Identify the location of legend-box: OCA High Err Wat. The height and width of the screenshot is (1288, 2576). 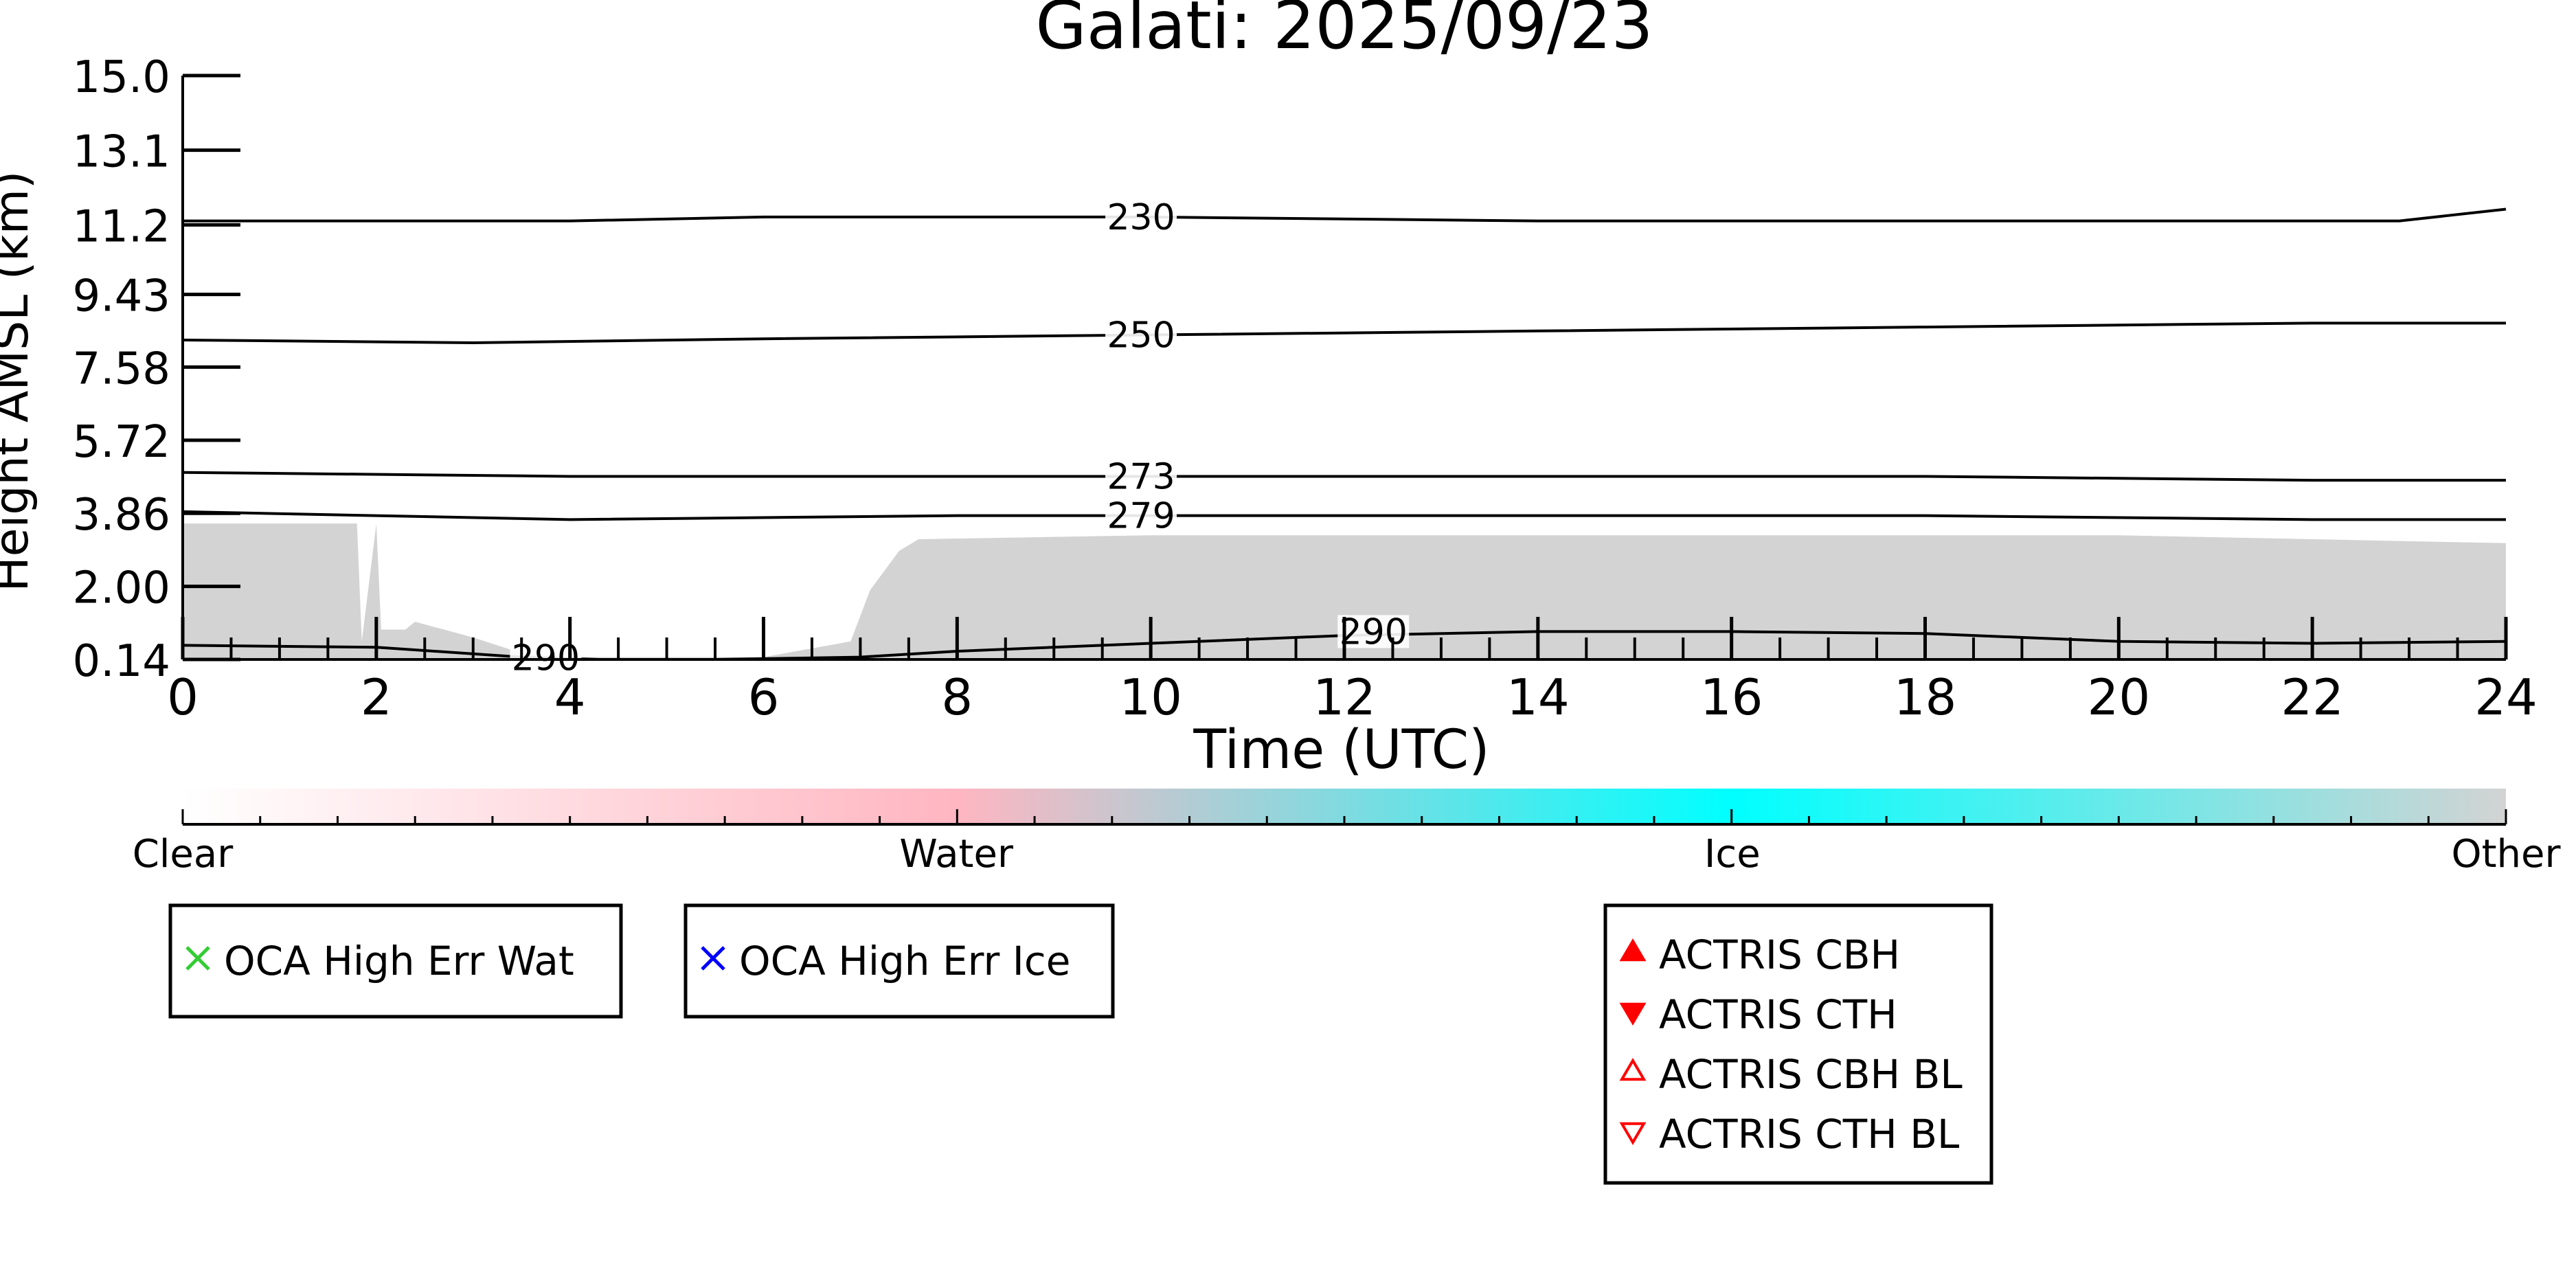
(395, 961).